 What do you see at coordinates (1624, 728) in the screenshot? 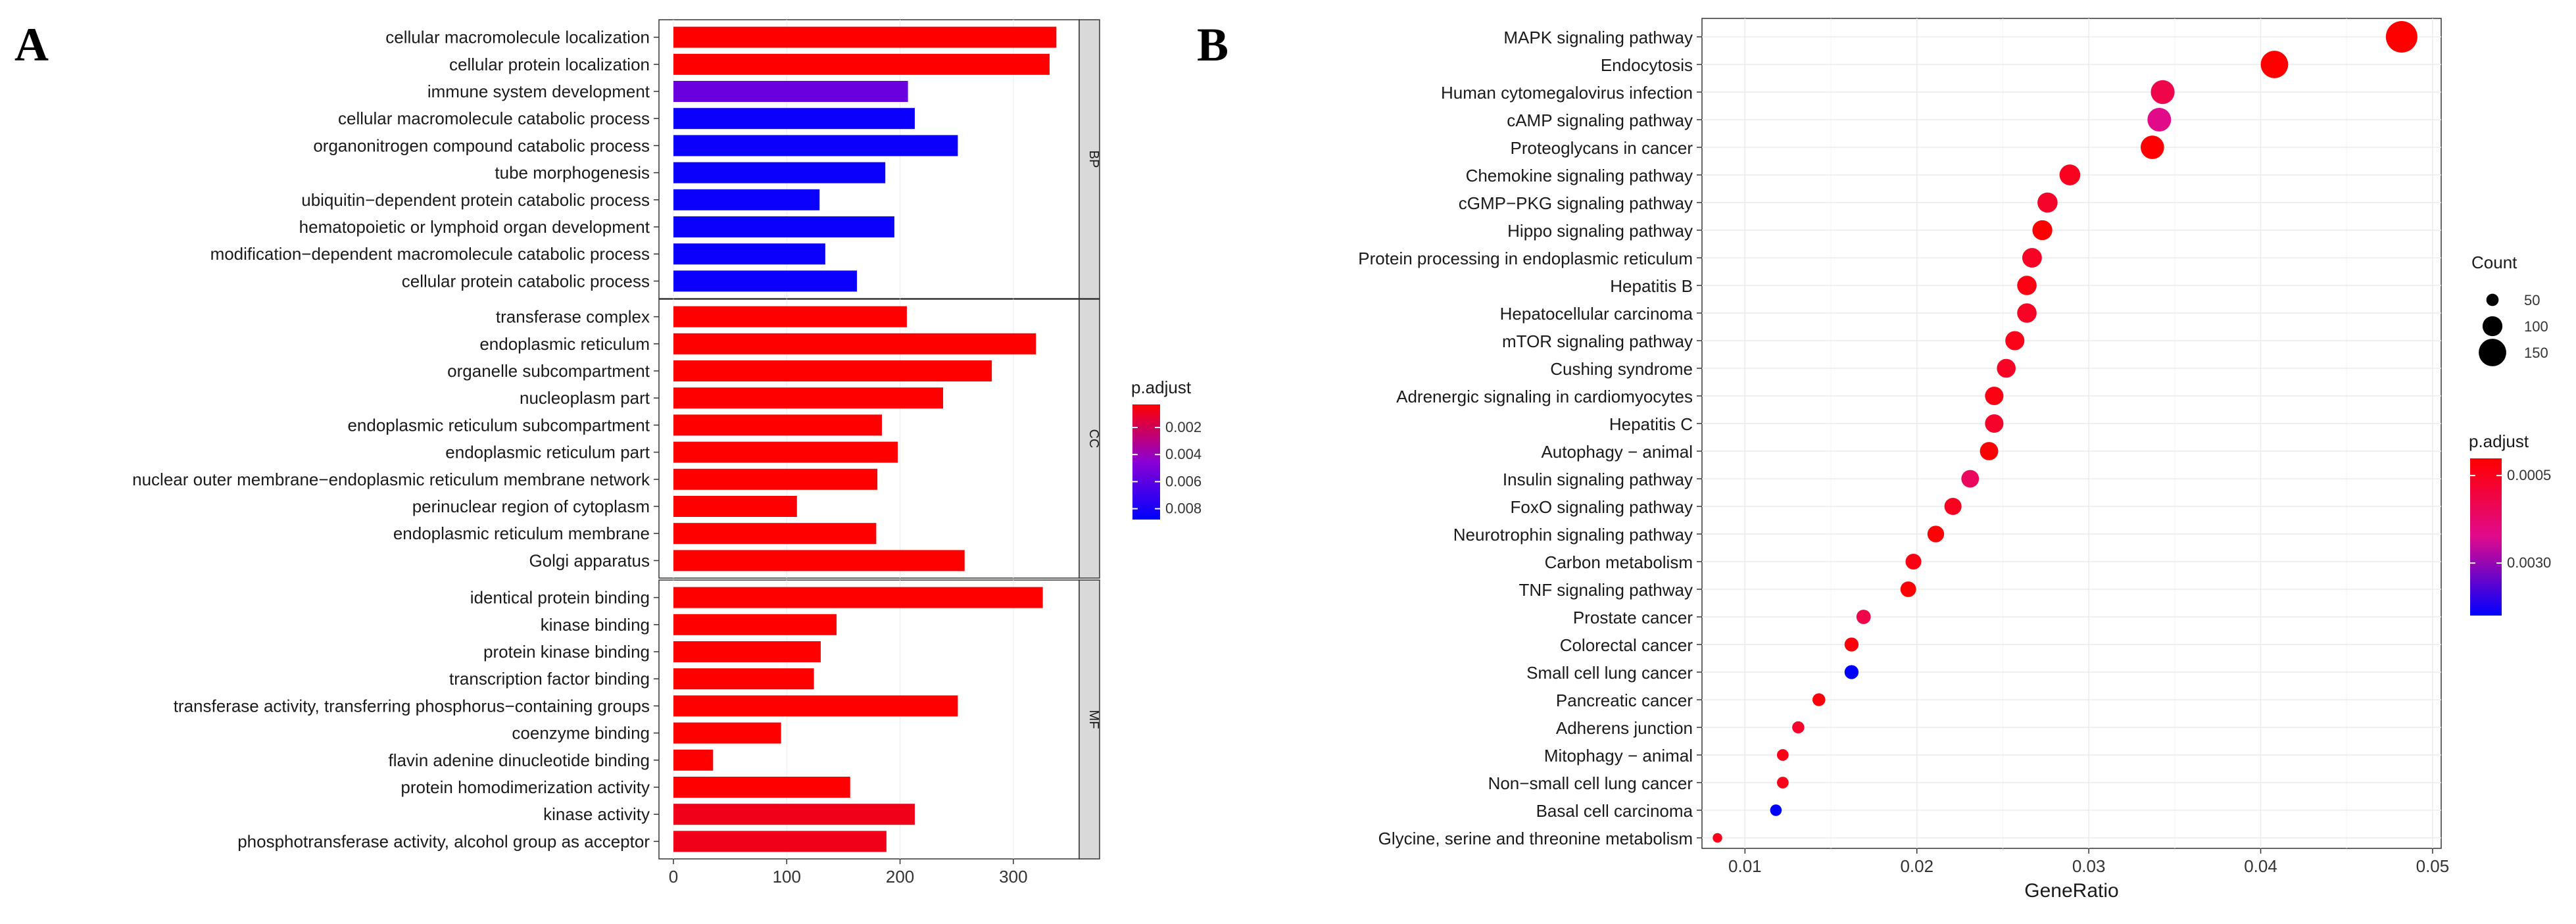
I see `pathway-label: Adherens junction` at bounding box center [1624, 728].